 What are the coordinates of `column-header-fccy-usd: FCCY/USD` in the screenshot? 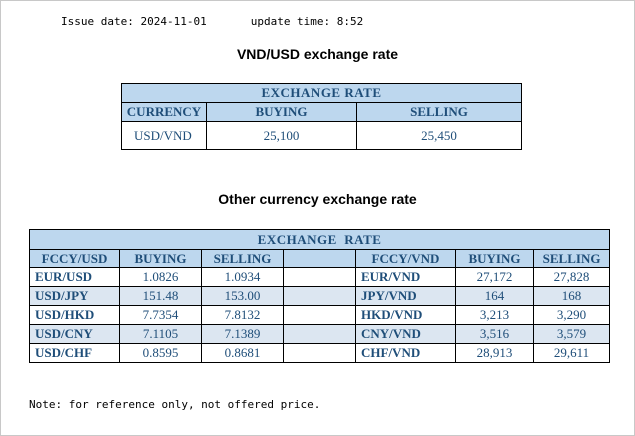 It's located at (74, 258).